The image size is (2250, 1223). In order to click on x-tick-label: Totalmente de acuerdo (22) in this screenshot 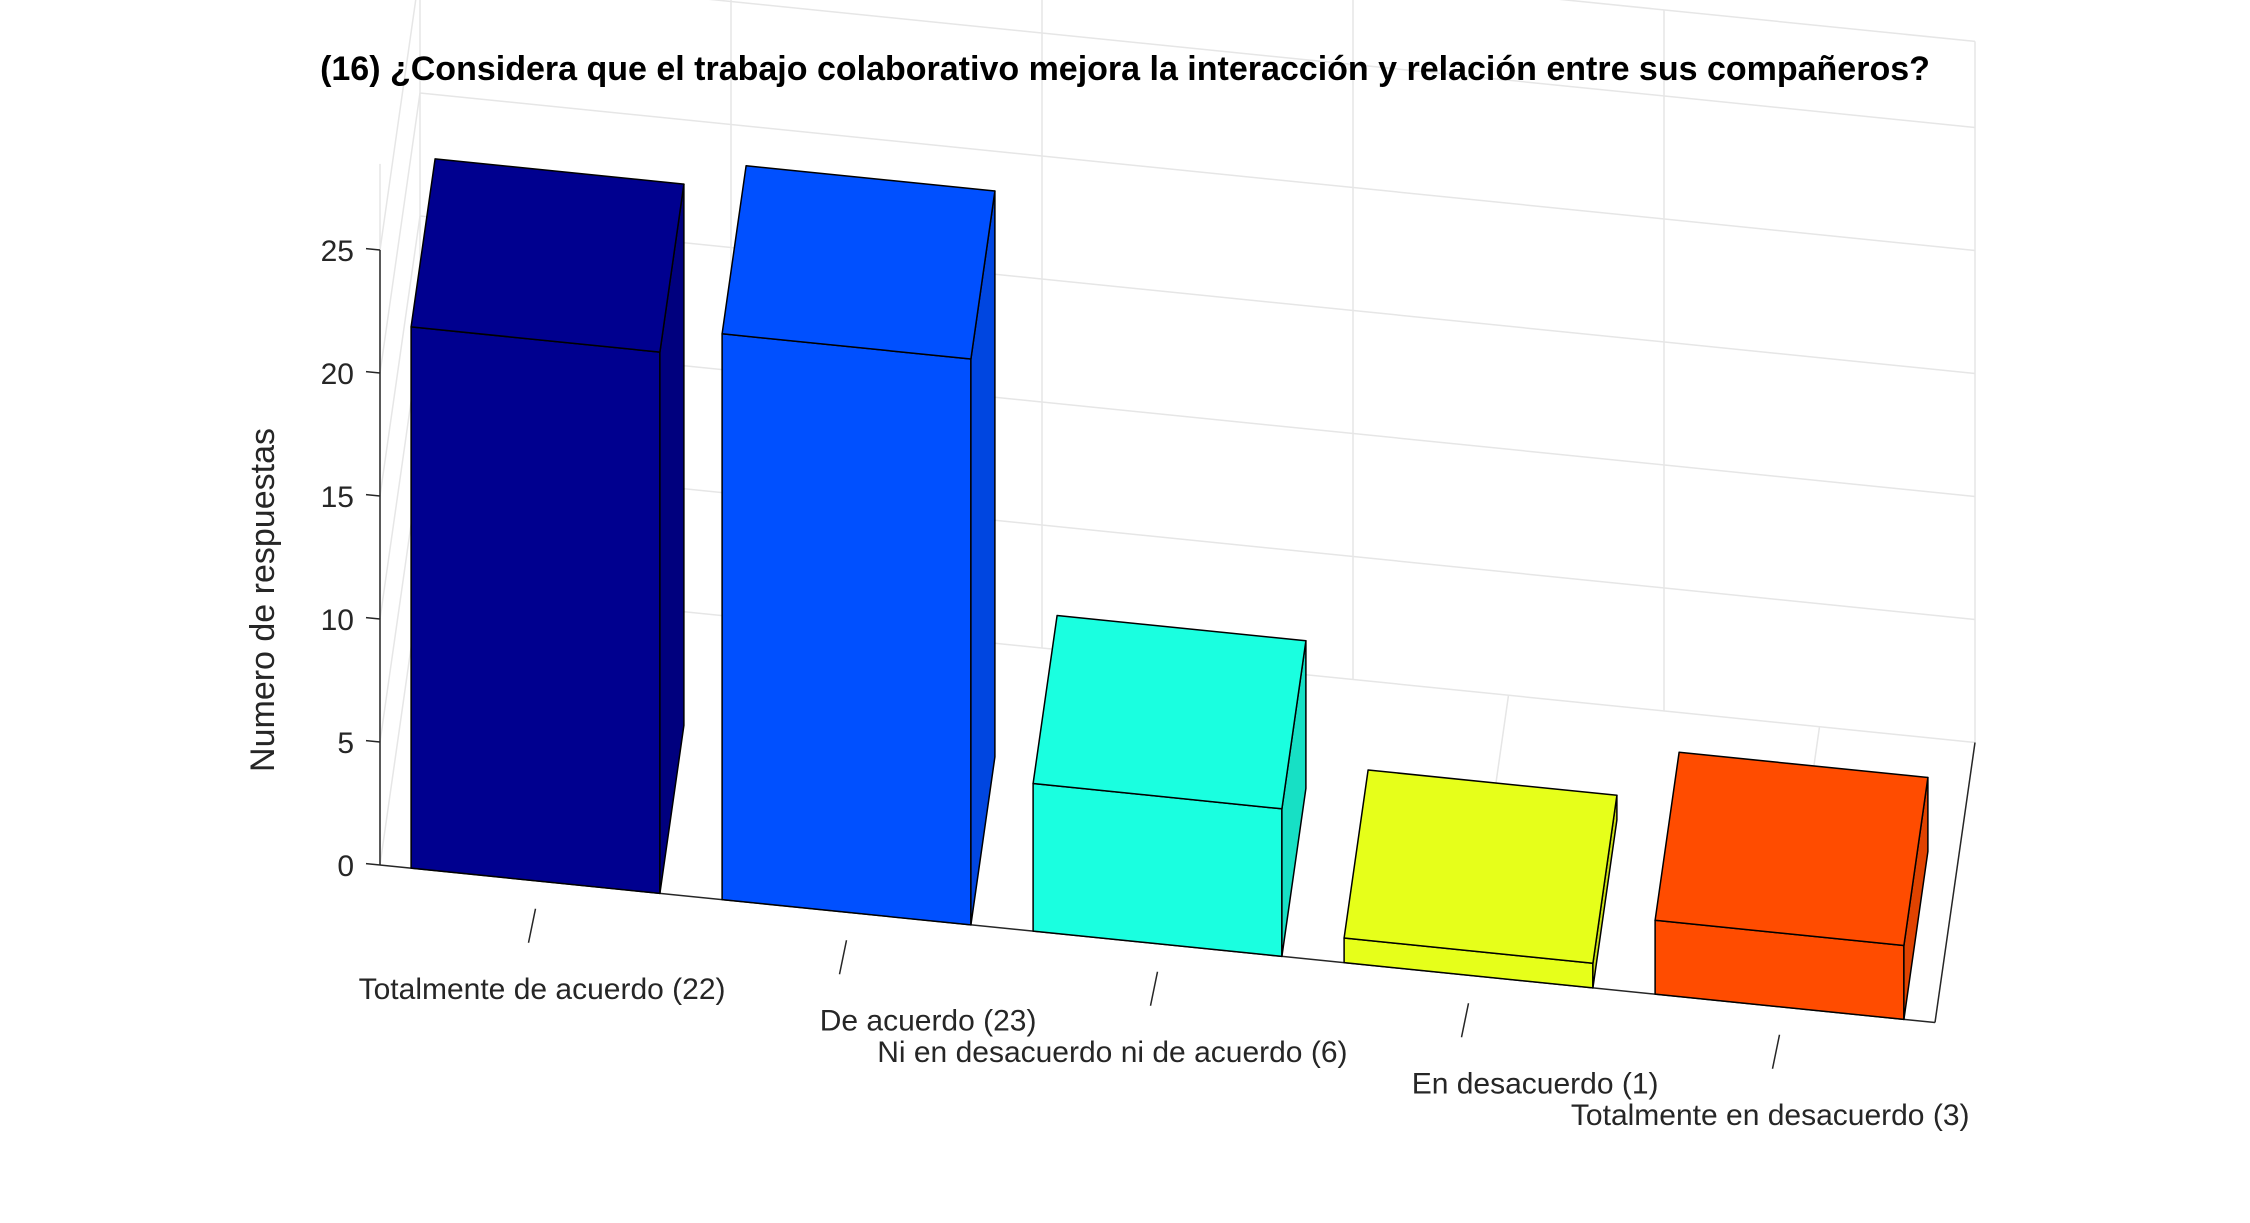, I will do `click(542, 989)`.